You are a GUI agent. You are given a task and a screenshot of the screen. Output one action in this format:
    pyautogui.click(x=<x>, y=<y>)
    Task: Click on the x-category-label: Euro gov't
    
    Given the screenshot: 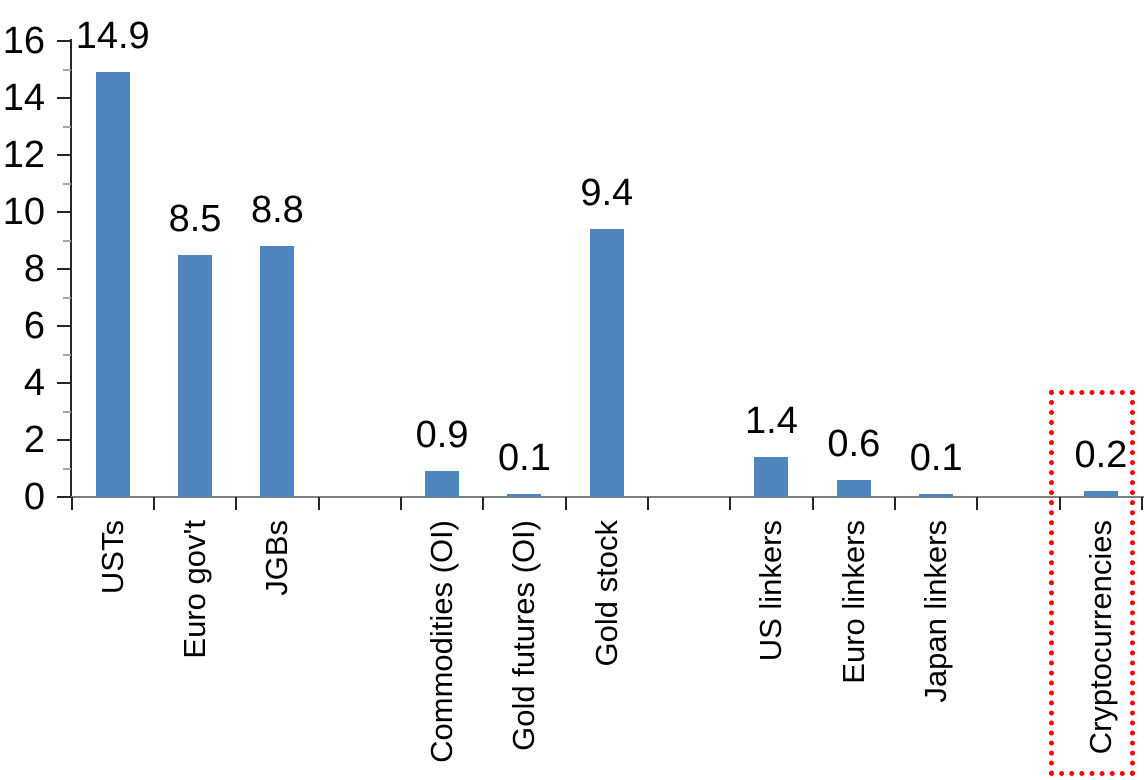 What is the action you would take?
    pyautogui.click(x=195, y=589)
    